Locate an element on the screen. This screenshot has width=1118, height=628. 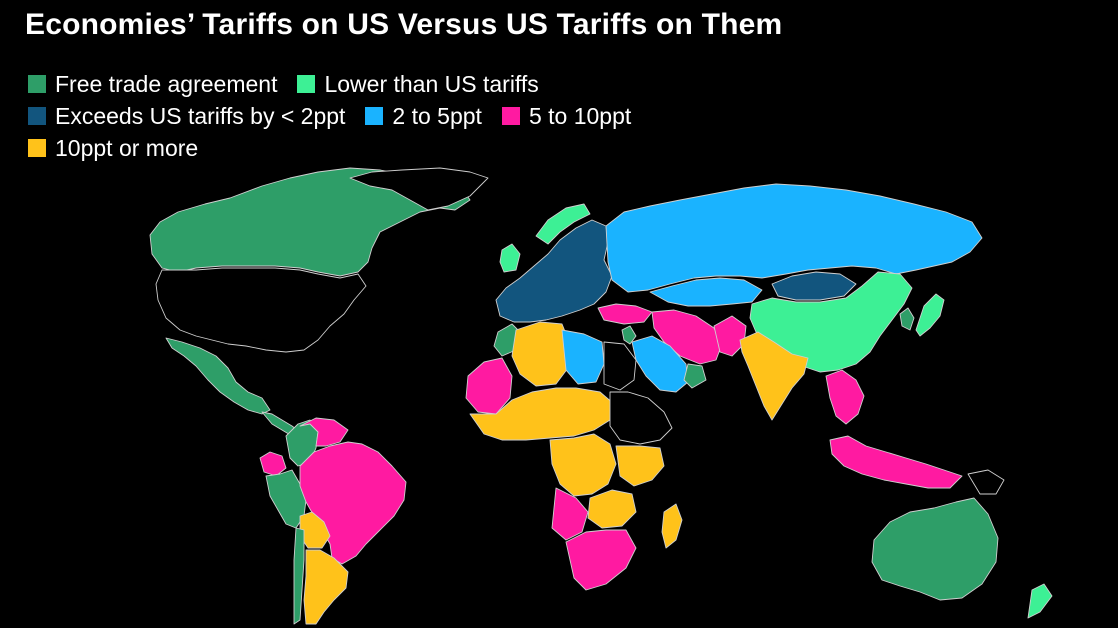
region-india is located at coordinates (774, 376).